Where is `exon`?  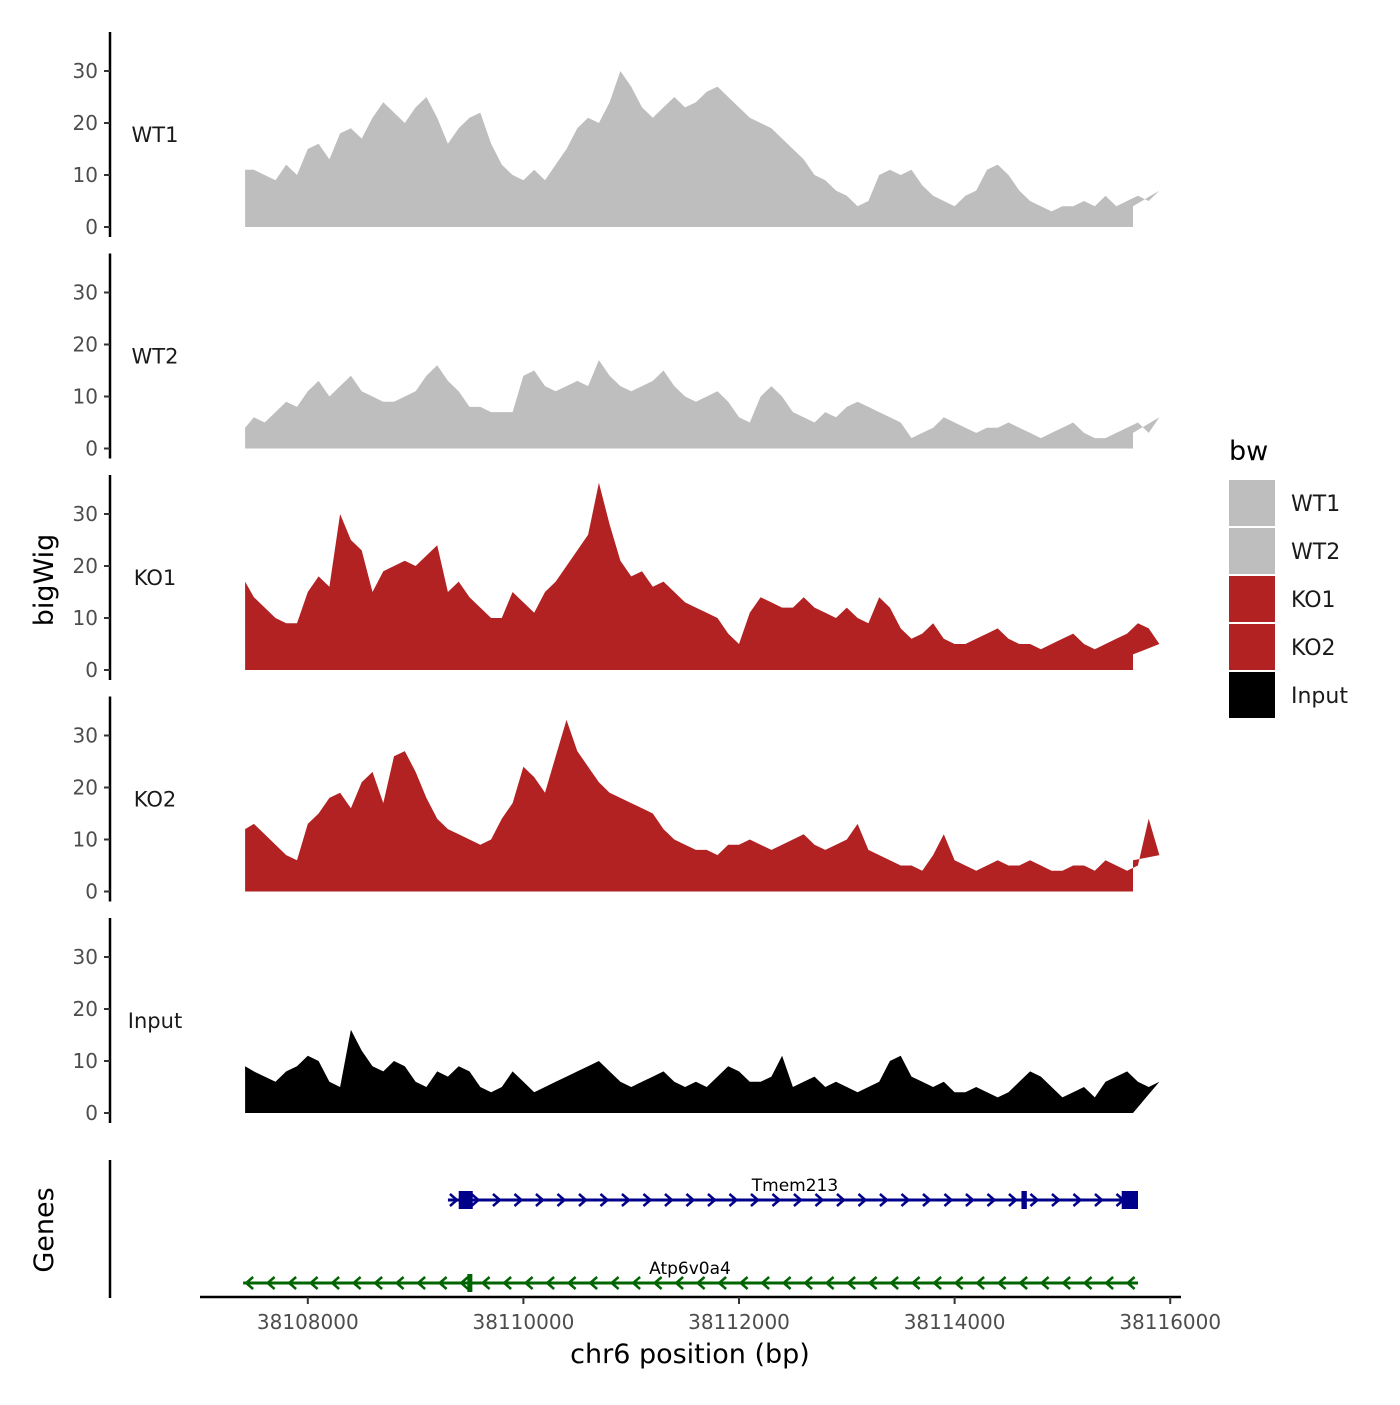 exon is located at coordinates (465, 1200).